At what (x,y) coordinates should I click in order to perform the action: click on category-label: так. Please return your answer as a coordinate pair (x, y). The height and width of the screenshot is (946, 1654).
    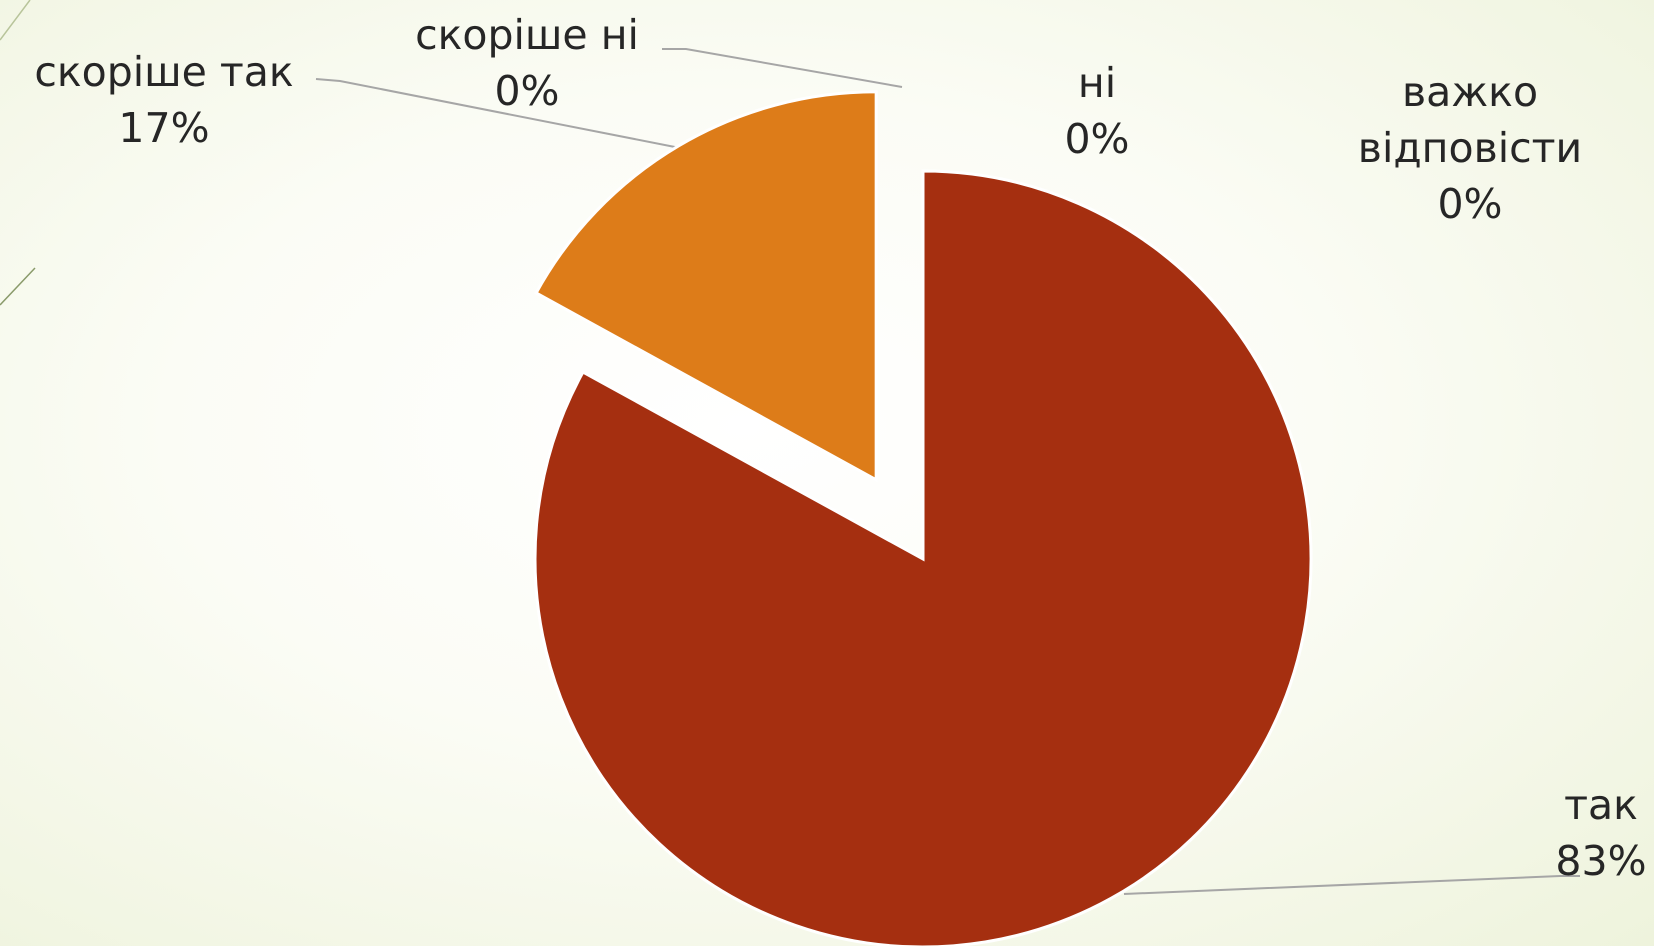
    Looking at the image, I should click on (1601, 805).